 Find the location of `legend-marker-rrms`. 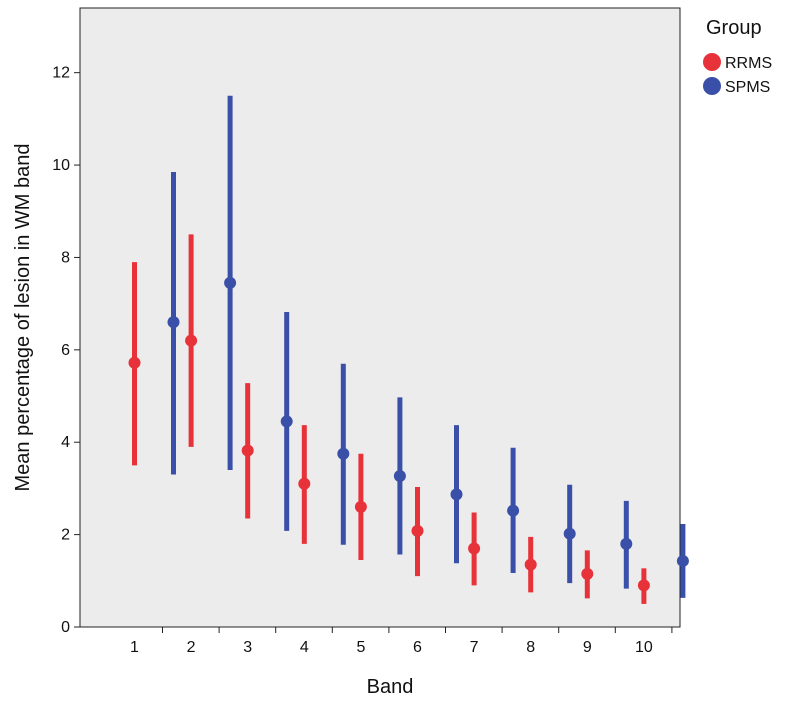

legend-marker-rrms is located at coordinates (712, 62).